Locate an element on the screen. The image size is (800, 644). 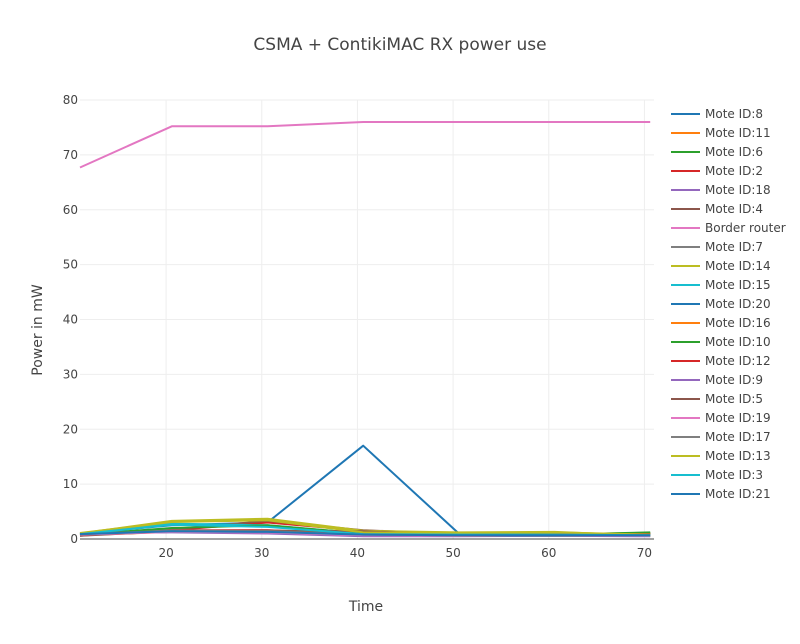
legend-label: Mote ID:4 is located at coordinates (734, 209).